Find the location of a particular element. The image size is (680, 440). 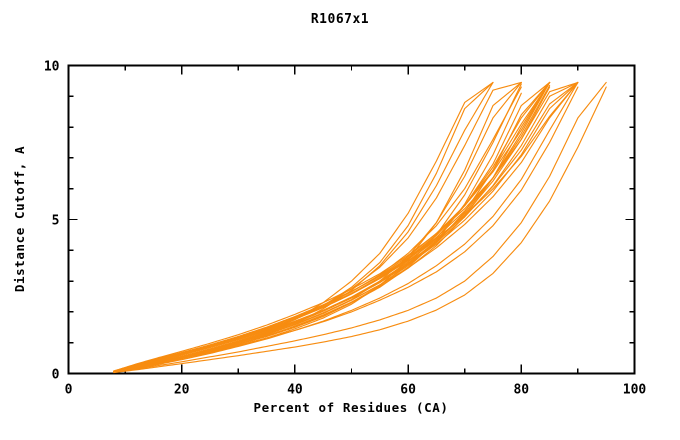

y-tick-label: 0 is located at coordinates (56, 375).